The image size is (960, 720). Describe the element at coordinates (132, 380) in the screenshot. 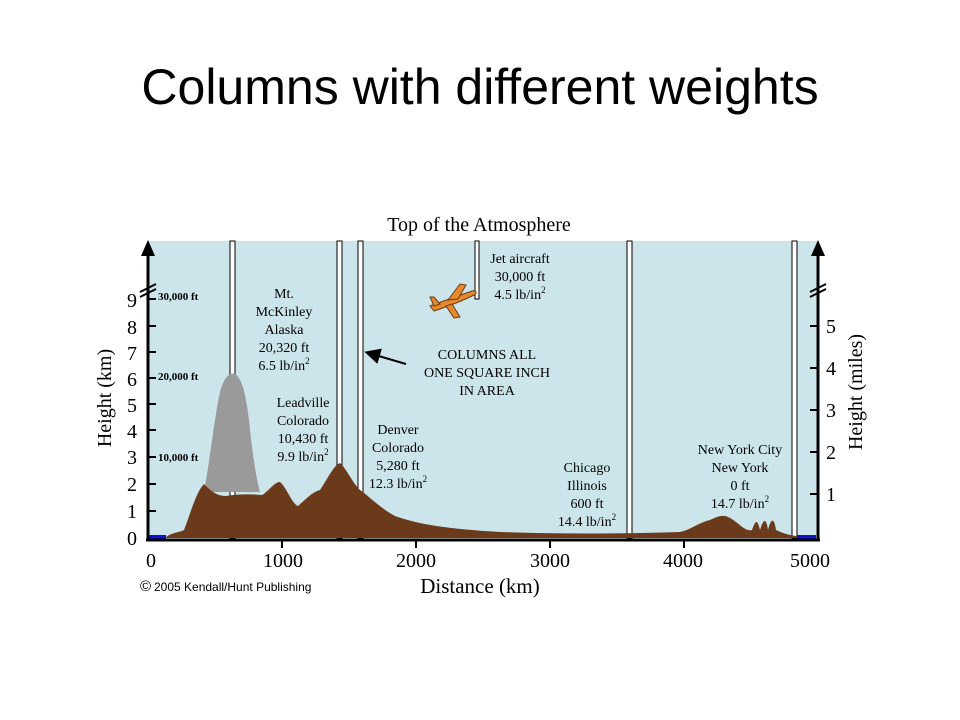

I see `y-tick-label: 6` at that location.